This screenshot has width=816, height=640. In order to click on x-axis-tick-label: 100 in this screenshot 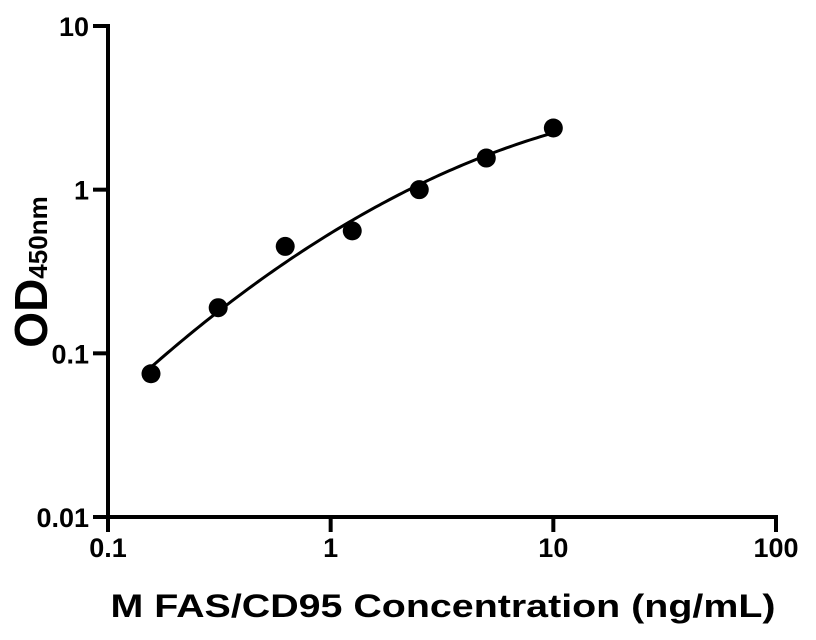, I will do `click(775, 548)`.